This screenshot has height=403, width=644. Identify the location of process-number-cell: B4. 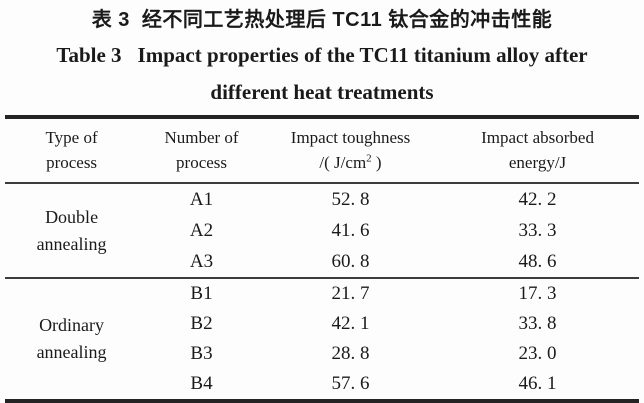
(201, 383).